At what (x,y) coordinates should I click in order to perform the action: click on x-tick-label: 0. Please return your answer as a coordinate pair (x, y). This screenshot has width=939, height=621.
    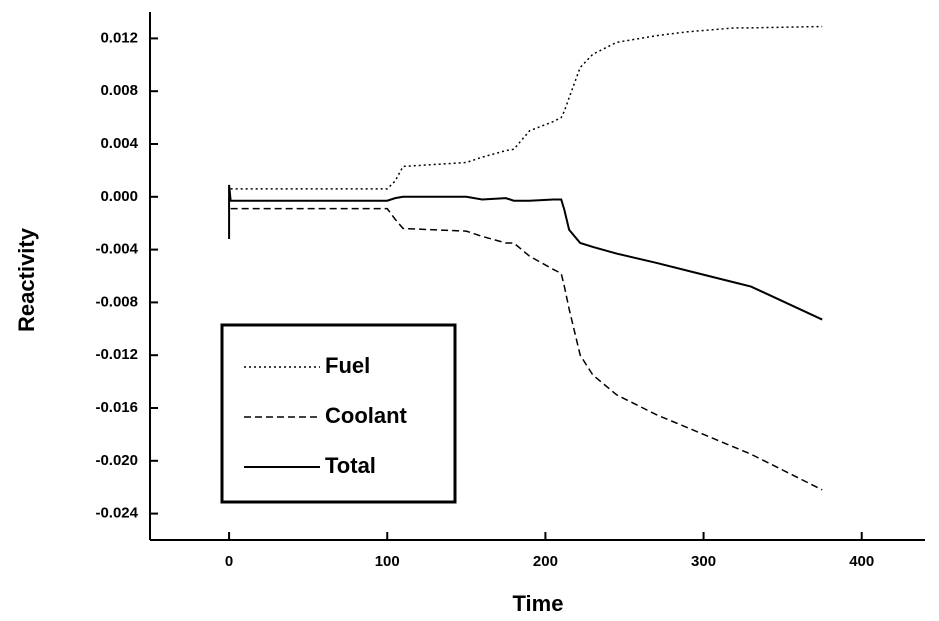
    Looking at the image, I should click on (229, 561).